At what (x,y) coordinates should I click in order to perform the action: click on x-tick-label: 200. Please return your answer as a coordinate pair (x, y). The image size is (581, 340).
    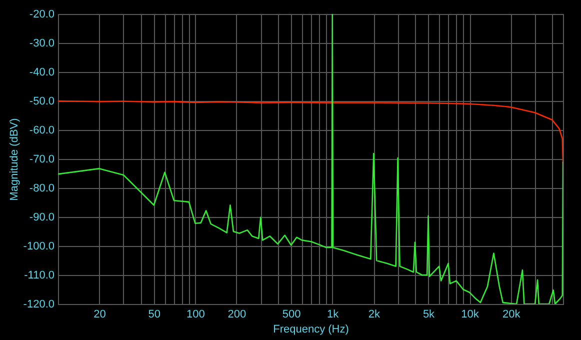
    Looking at the image, I should click on (237, 314).